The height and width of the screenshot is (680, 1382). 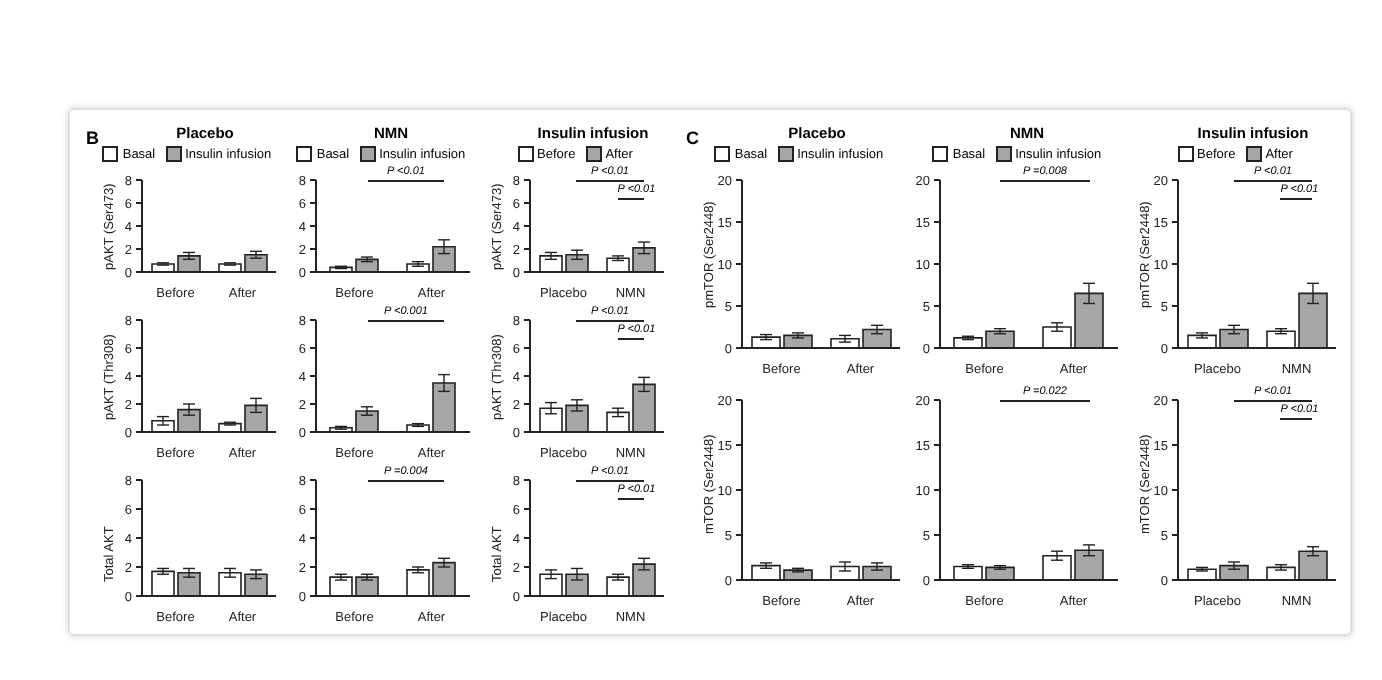 I want to click on text: C, so click(x=692, y=138).